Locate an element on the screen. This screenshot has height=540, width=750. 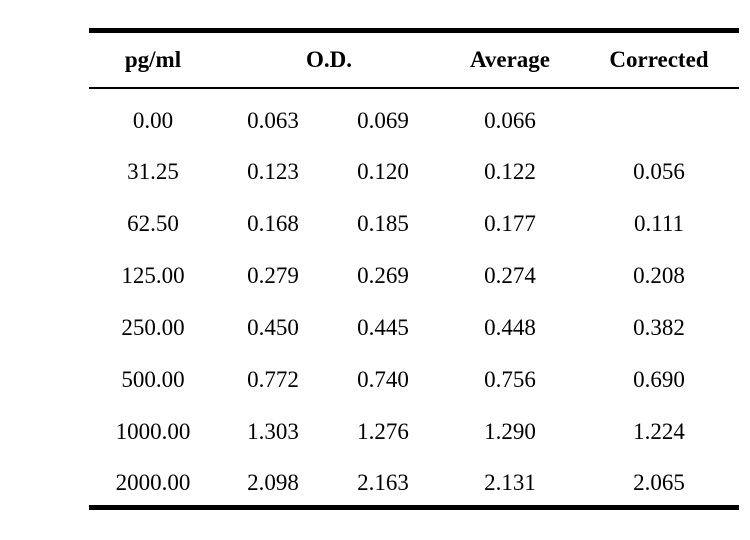
table-row: 62.50 0.168 0.185 0.177 0.111 is located at coordinates (414, 224).